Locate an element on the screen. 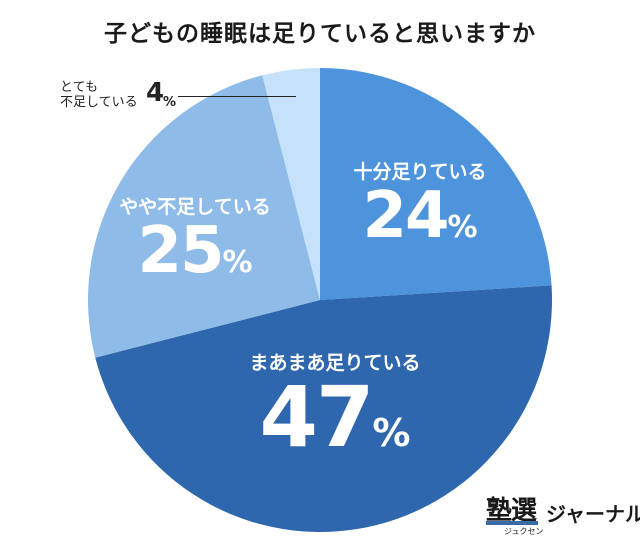  slice-category-line1: とても is located at coordinates (79, 87).